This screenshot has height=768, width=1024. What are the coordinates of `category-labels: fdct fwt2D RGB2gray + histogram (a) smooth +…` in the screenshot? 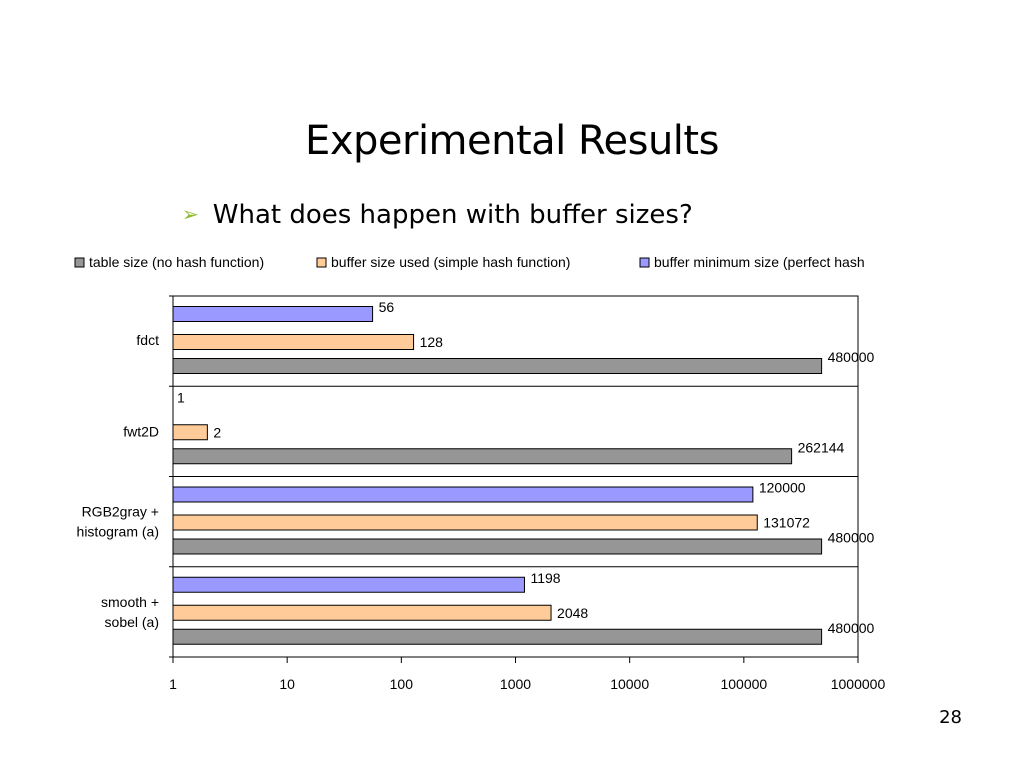 It's located at (118, 481).